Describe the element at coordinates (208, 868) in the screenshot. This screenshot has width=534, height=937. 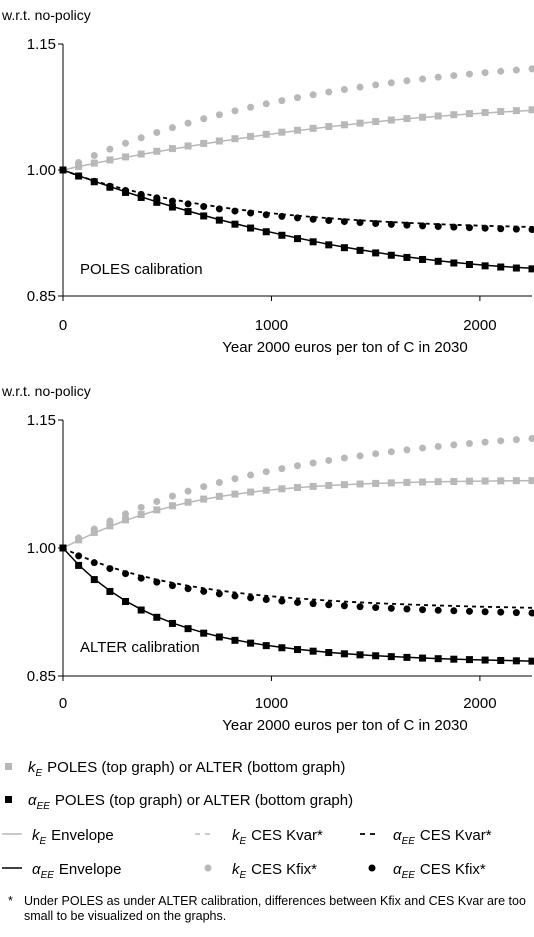
I see `legend-marker-kE-kfix` at that location.